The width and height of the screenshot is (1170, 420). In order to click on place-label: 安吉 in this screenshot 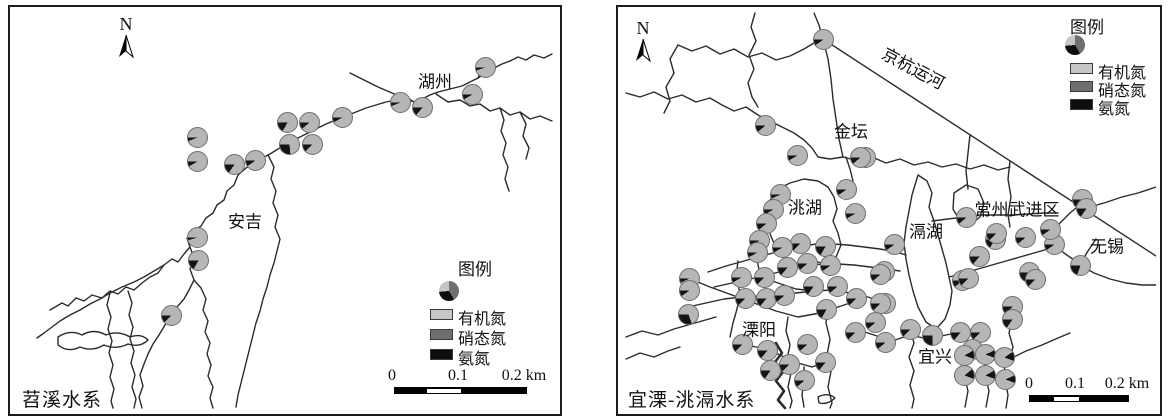, I will do `click(245, 222)`.